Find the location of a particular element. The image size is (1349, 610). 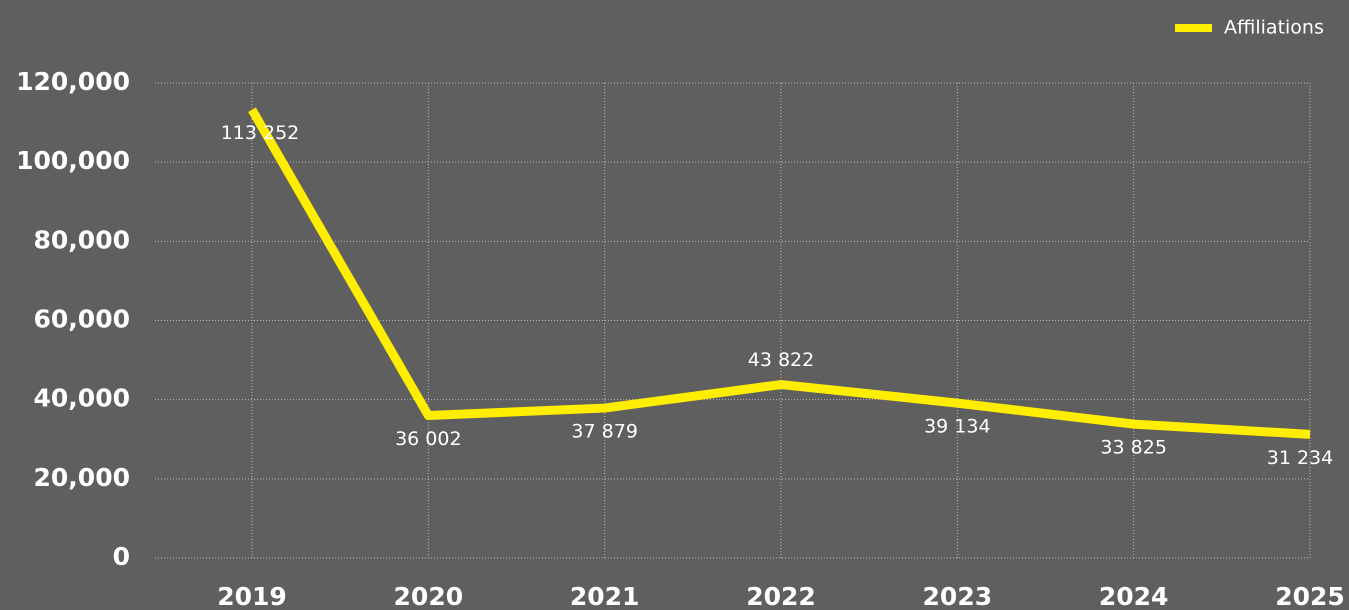

y-tick-label: 40,000 is located at coordinates (82, 398).